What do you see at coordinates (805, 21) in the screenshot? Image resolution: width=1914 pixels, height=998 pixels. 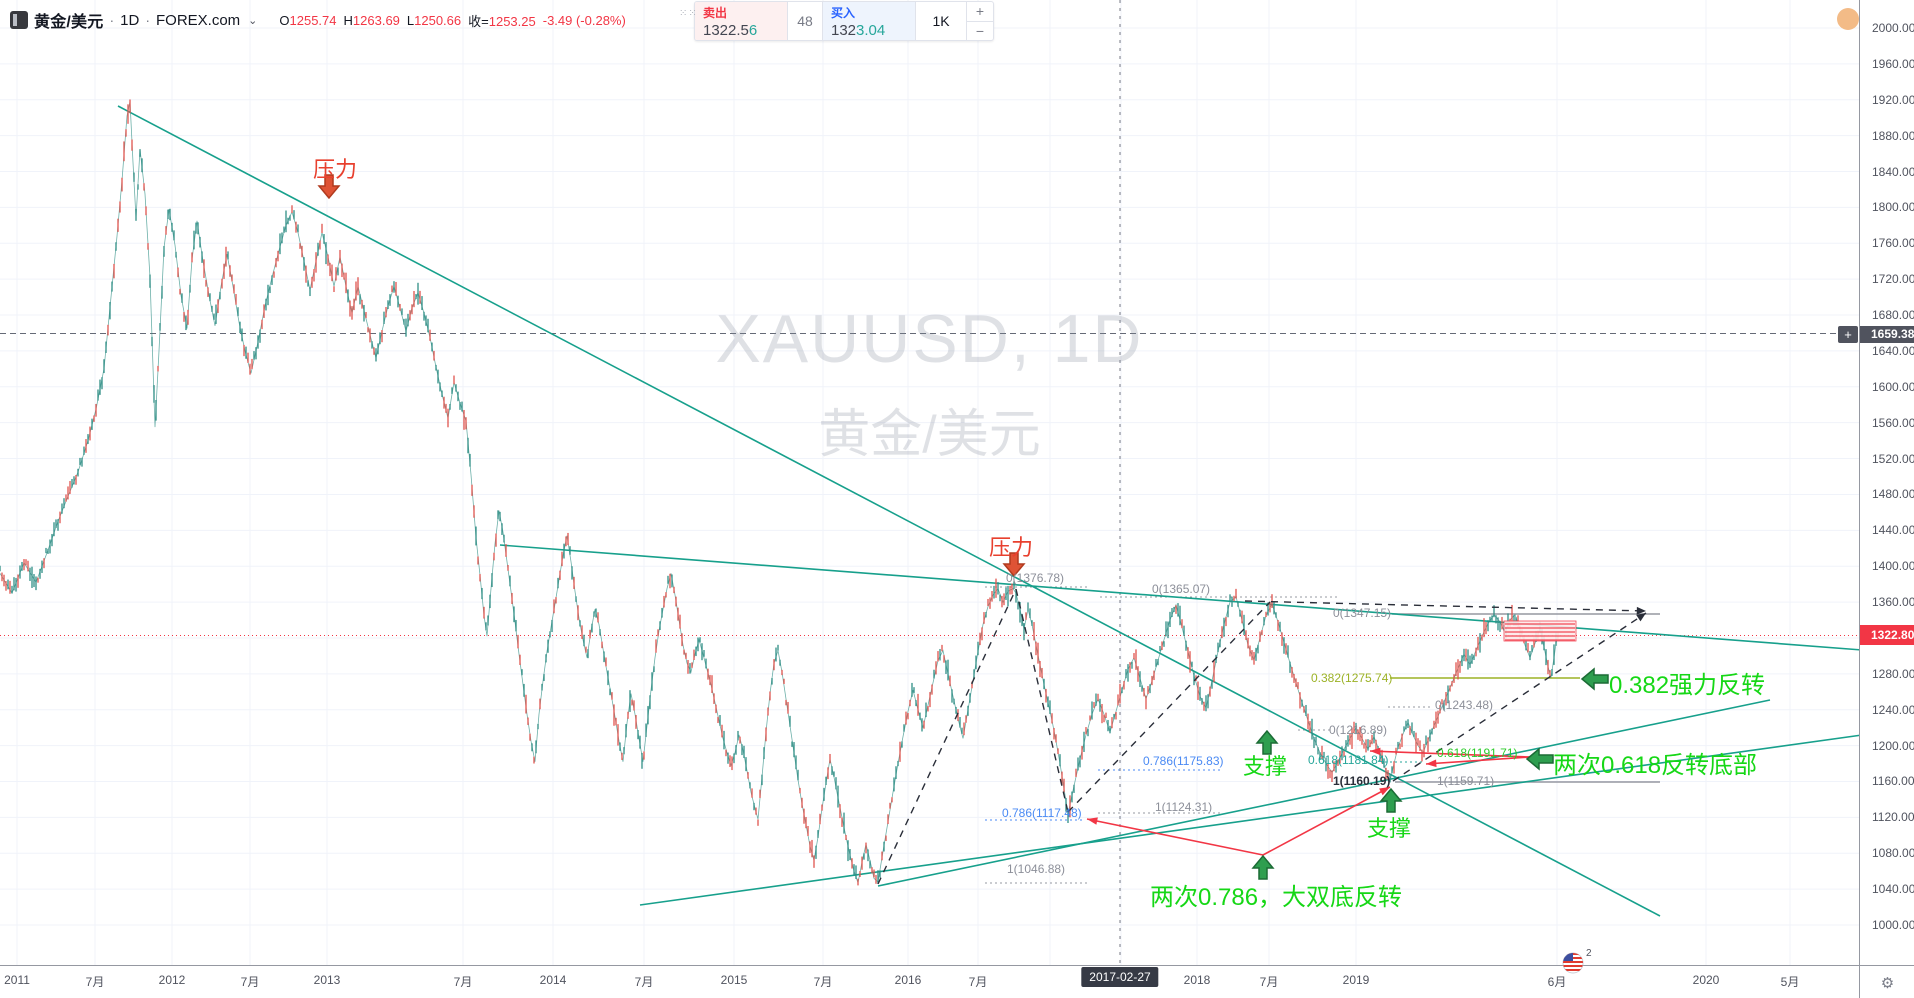 I see `spread-value: 48` at bounding box center [805, 21].